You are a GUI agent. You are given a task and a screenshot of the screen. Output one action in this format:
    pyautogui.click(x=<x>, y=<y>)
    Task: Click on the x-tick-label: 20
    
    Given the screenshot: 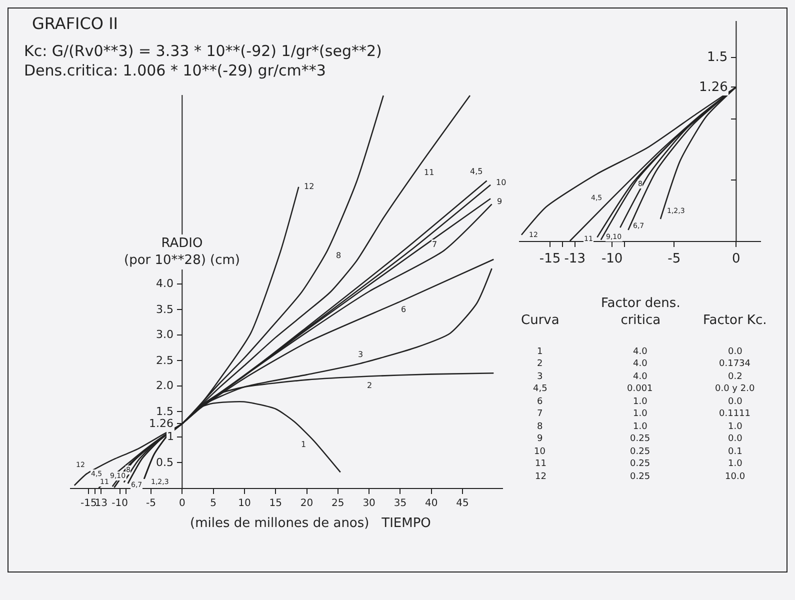 What is the action you would take?
    pyautogui.click(x=307, y=503)
    